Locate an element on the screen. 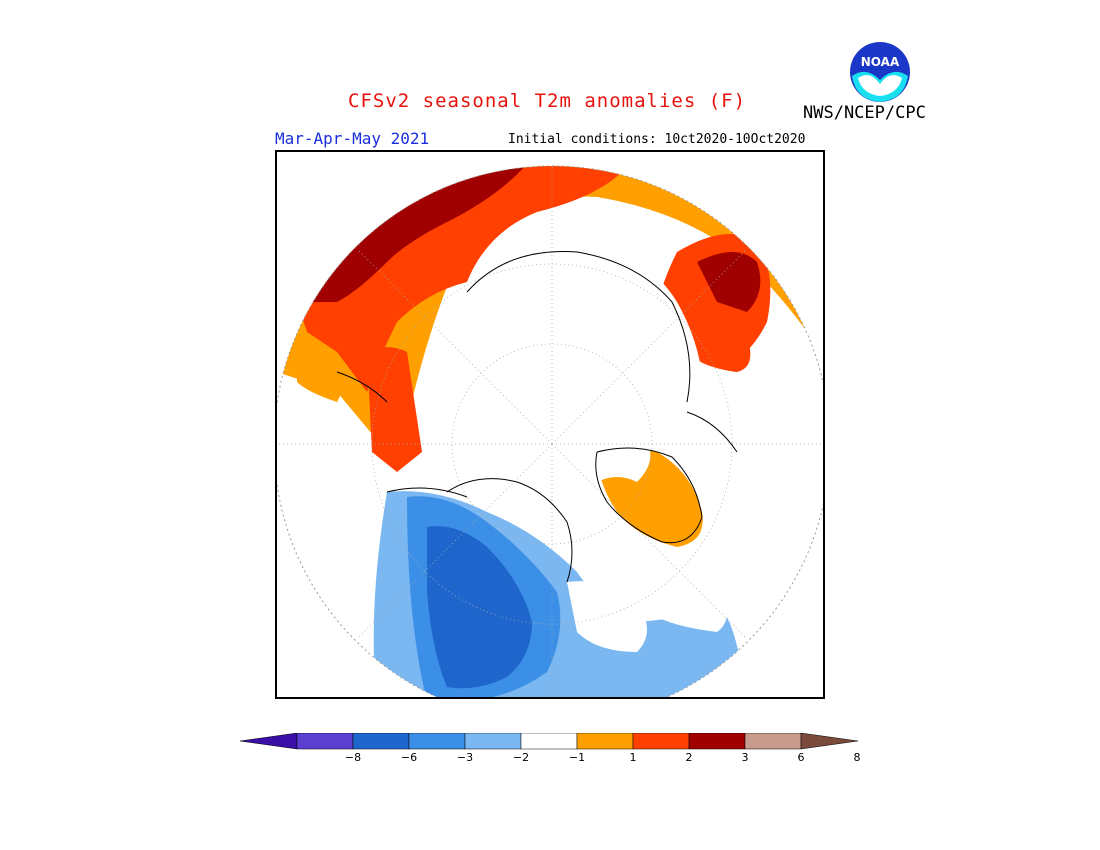 Image resolution: width=1100 pixels, height=850 pixels. region-darkblue-na is located at coordinates (479, 607).